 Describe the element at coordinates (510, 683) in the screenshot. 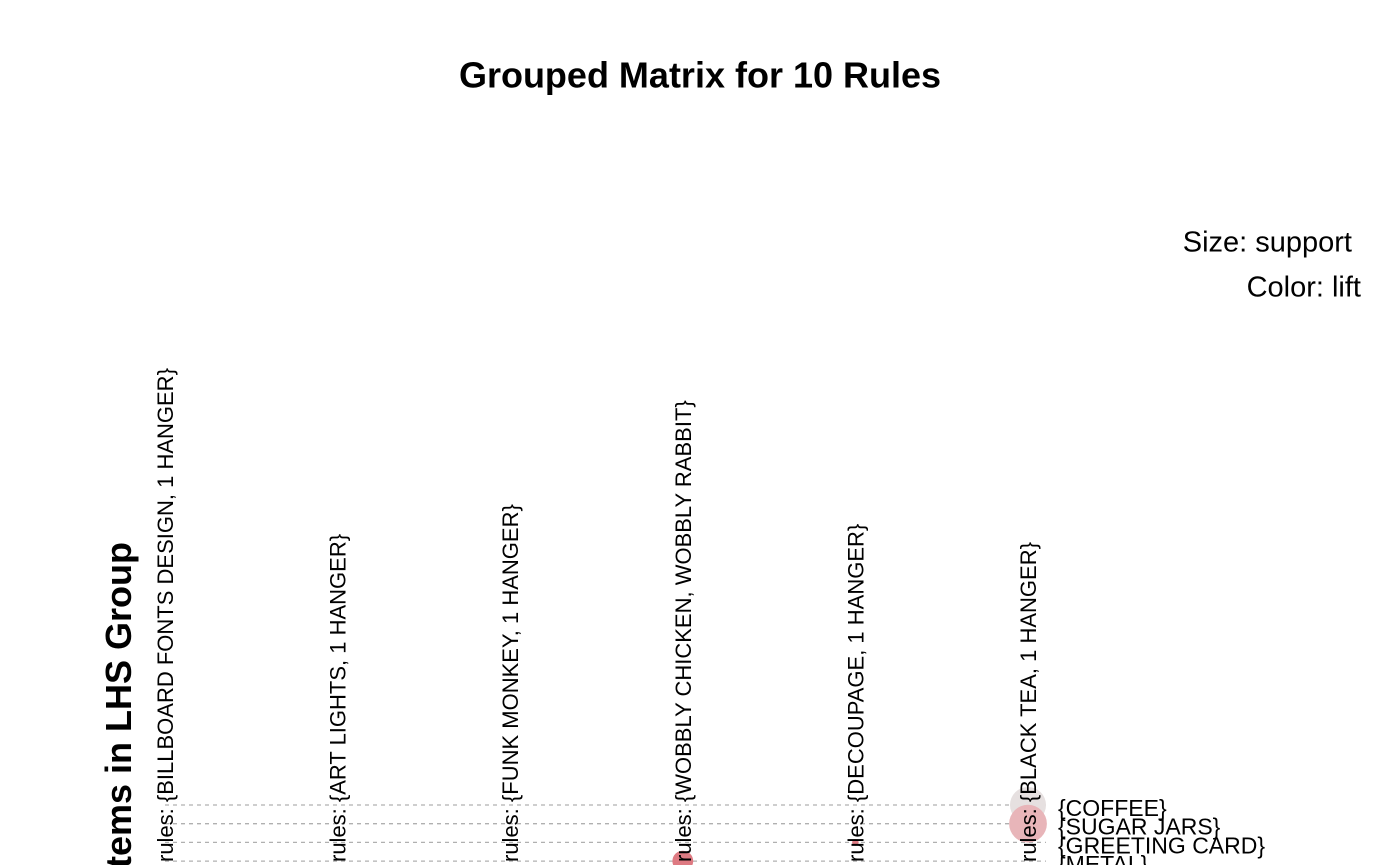

I see `column-label: rules: {FUNK MONKEY, 1 HANGER}` at that location.